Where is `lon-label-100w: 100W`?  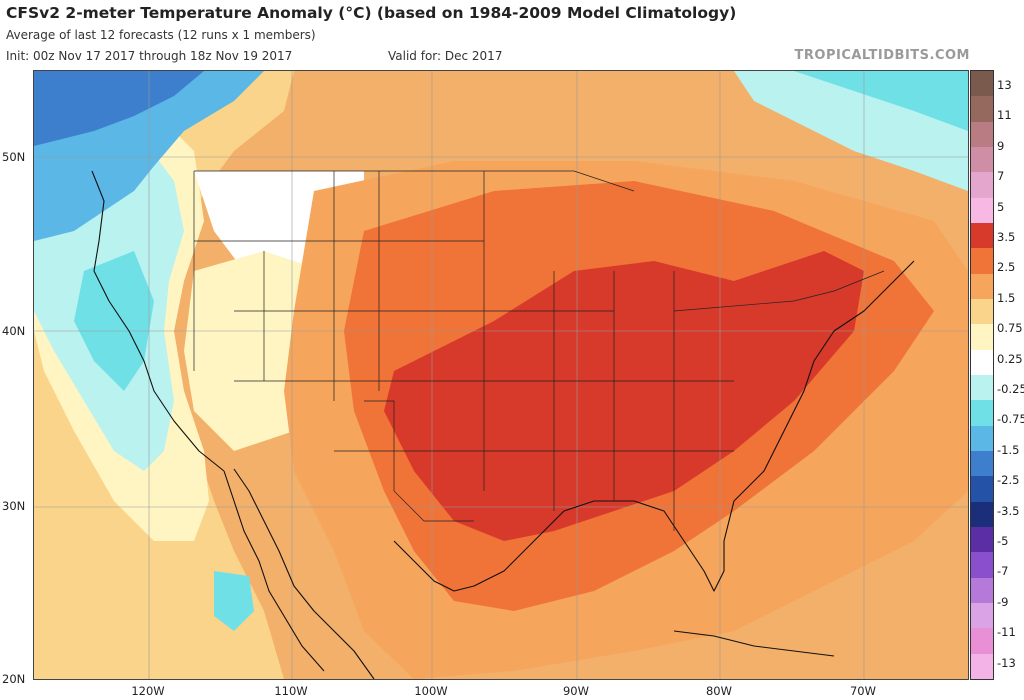 lon-label-100w: 100W is located at coordinates (431, 691).